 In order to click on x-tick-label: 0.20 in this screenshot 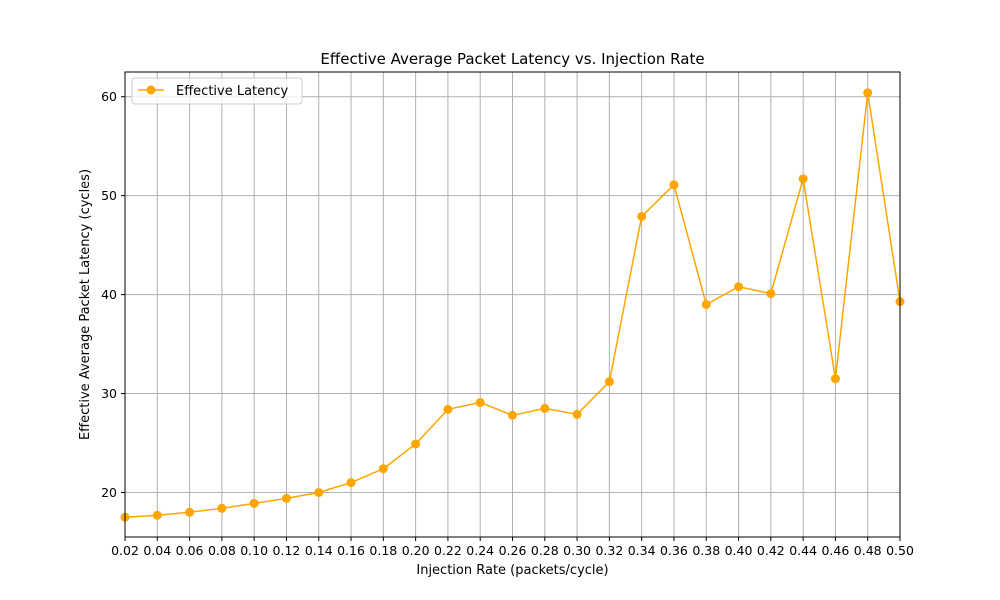, I will do `click(416, 550)`.